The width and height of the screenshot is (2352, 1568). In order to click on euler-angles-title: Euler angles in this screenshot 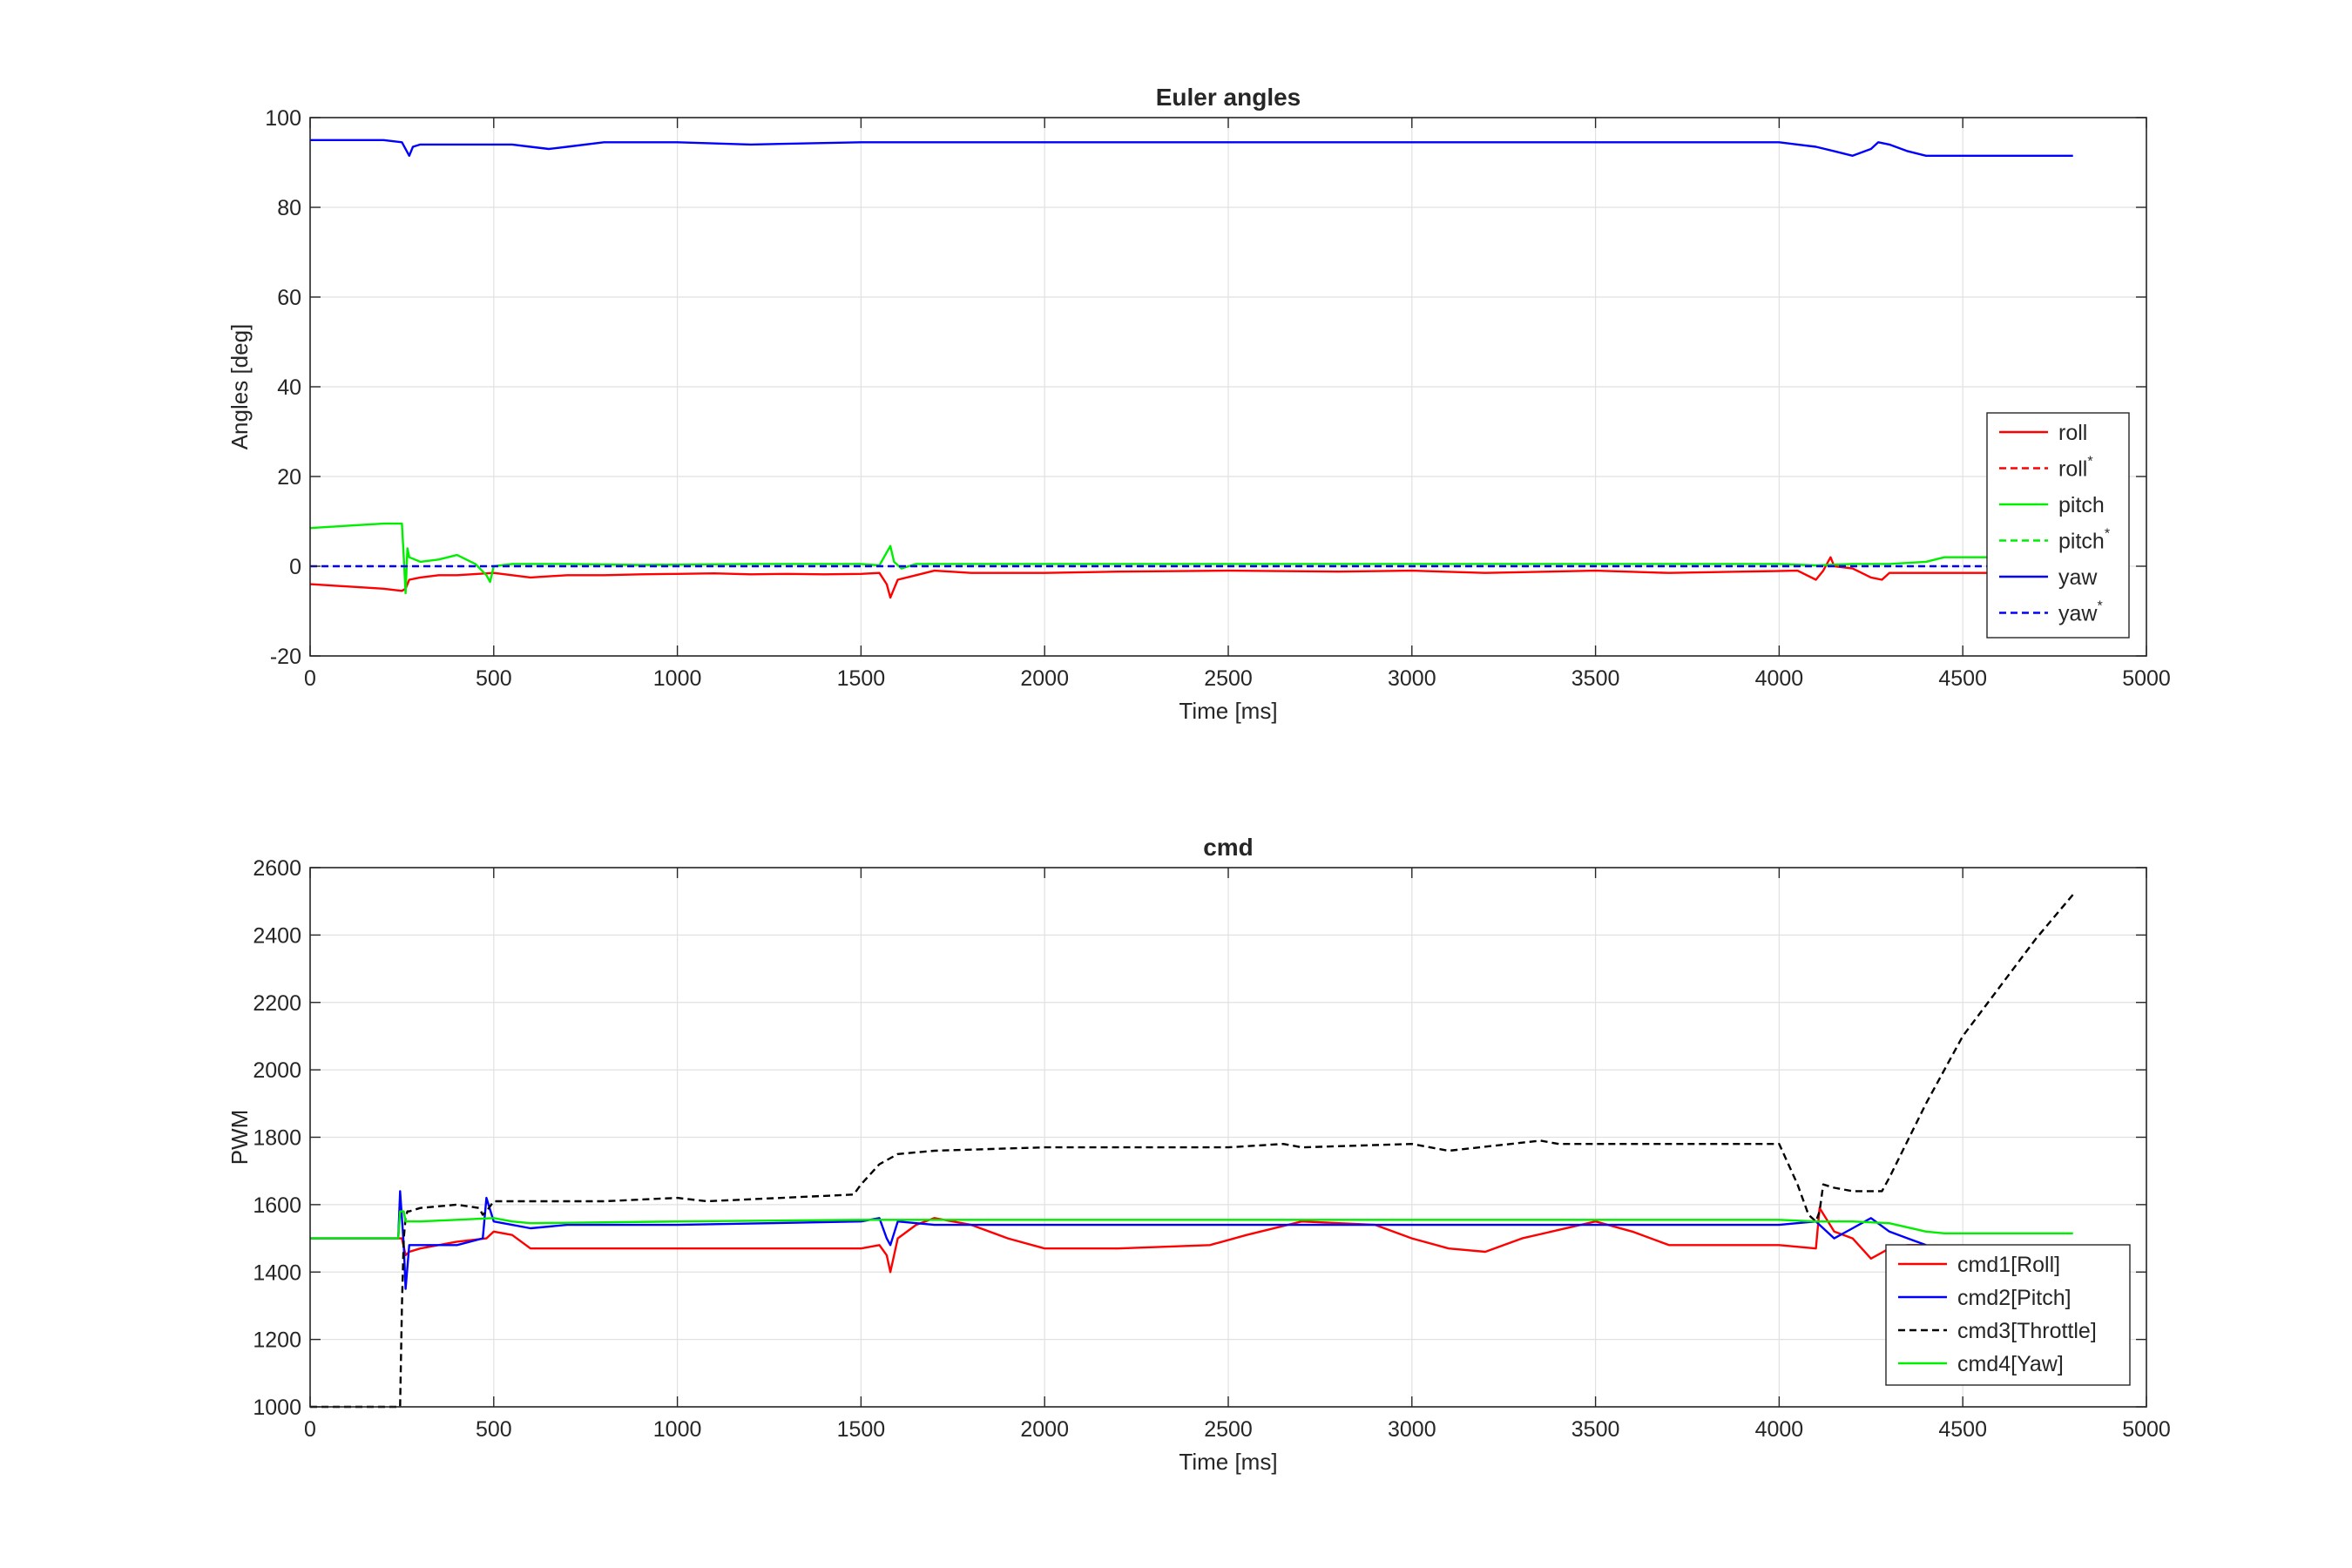, I will do `click(1228, 98)`.